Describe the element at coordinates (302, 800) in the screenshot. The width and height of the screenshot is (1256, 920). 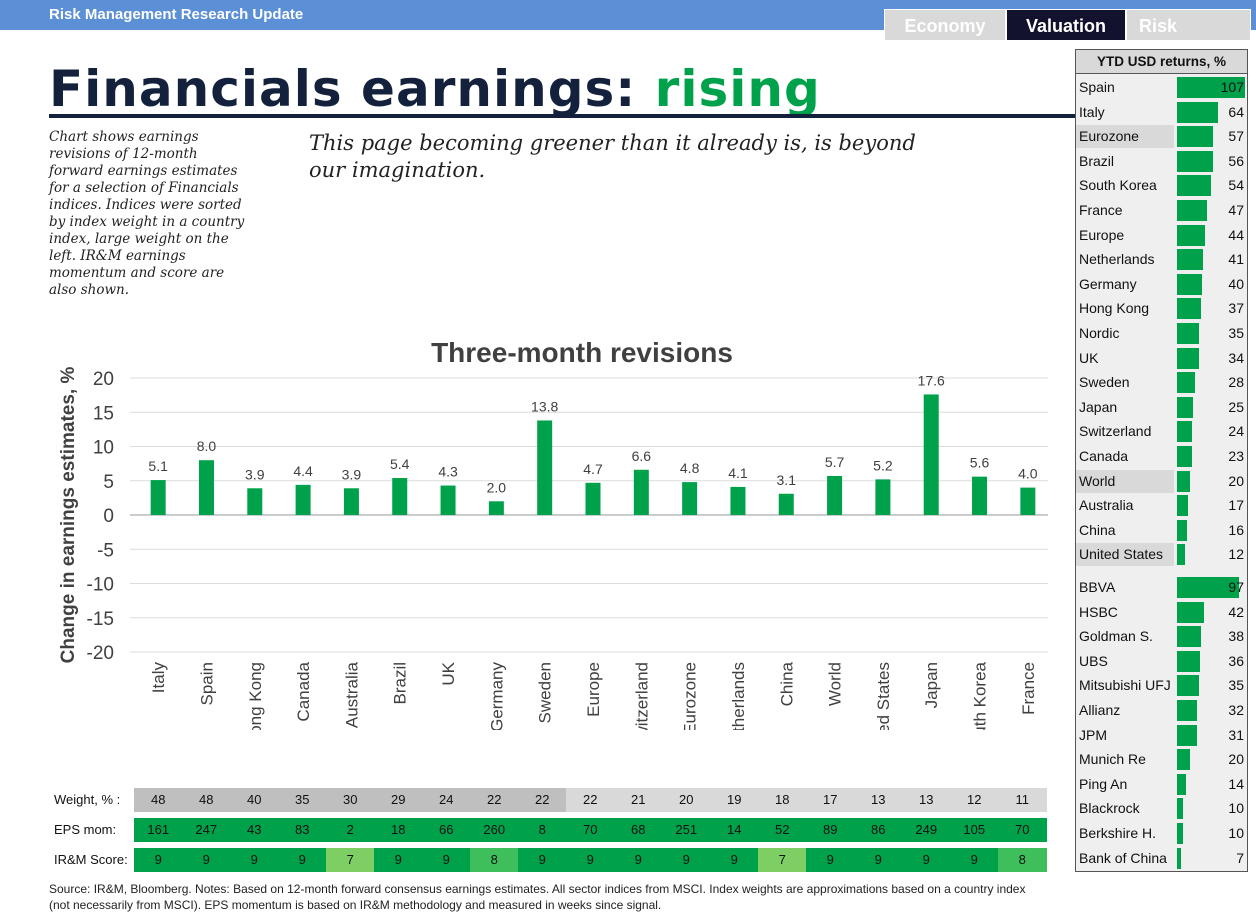
I see `table-cell: 35` at that location.